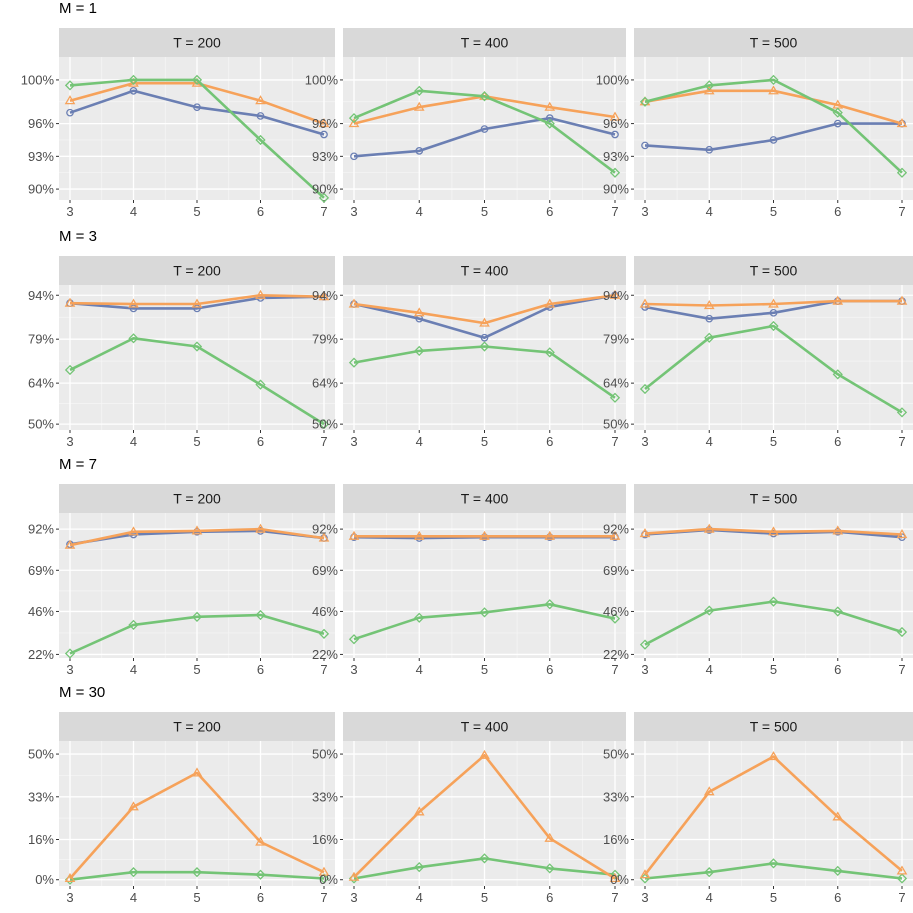 The height and width of the screenshot is (913, 913). I want to click on facet-panel: T = 500 90% 93% 96% 100% 3 4 5 6 7, so click(754, 123).